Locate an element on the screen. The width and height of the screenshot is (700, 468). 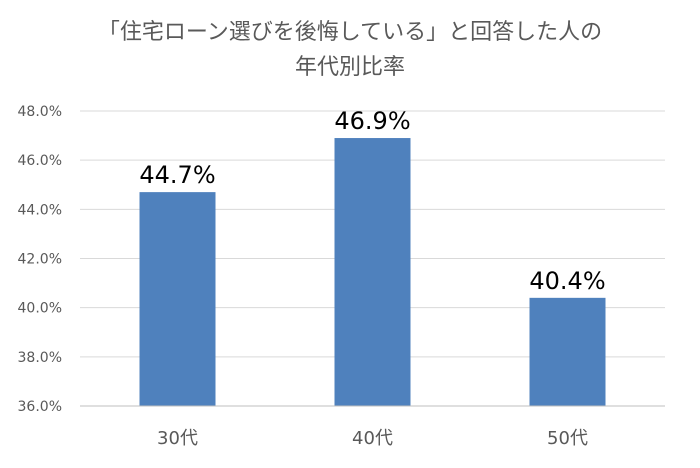
y-tick-label: 38.0% is located at coordinates (40, 358).